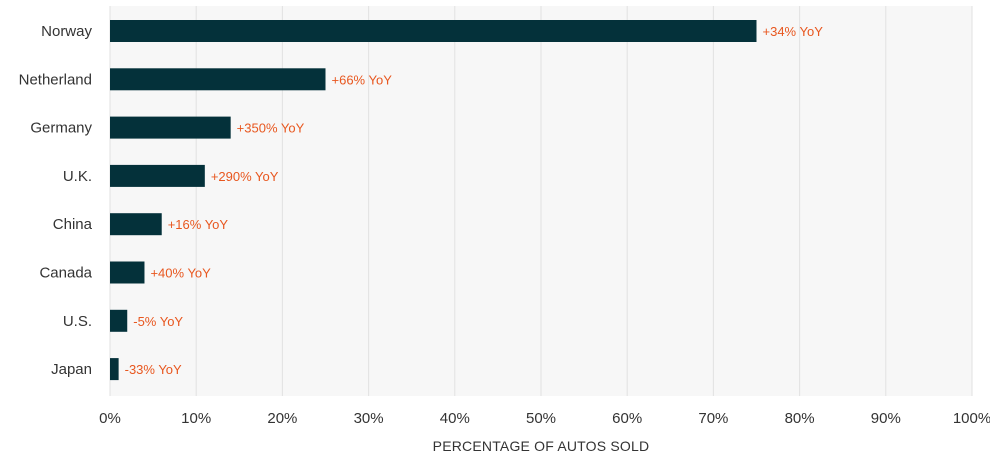 The width and height of the screenshot is (990, 459). I want to click on data-label: +40% YoY, so click(180, 273).